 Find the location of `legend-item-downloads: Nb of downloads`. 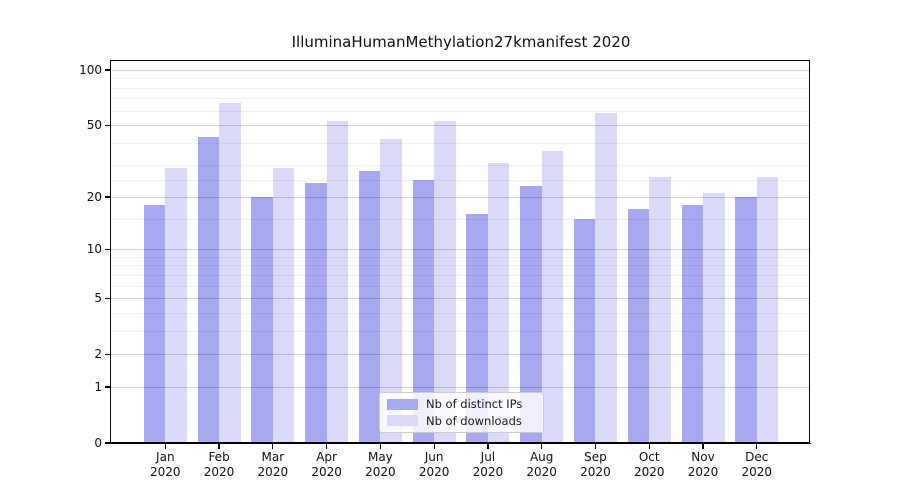

legend-item-downloads: Nb of downloads is located at coordinates (461, 421).